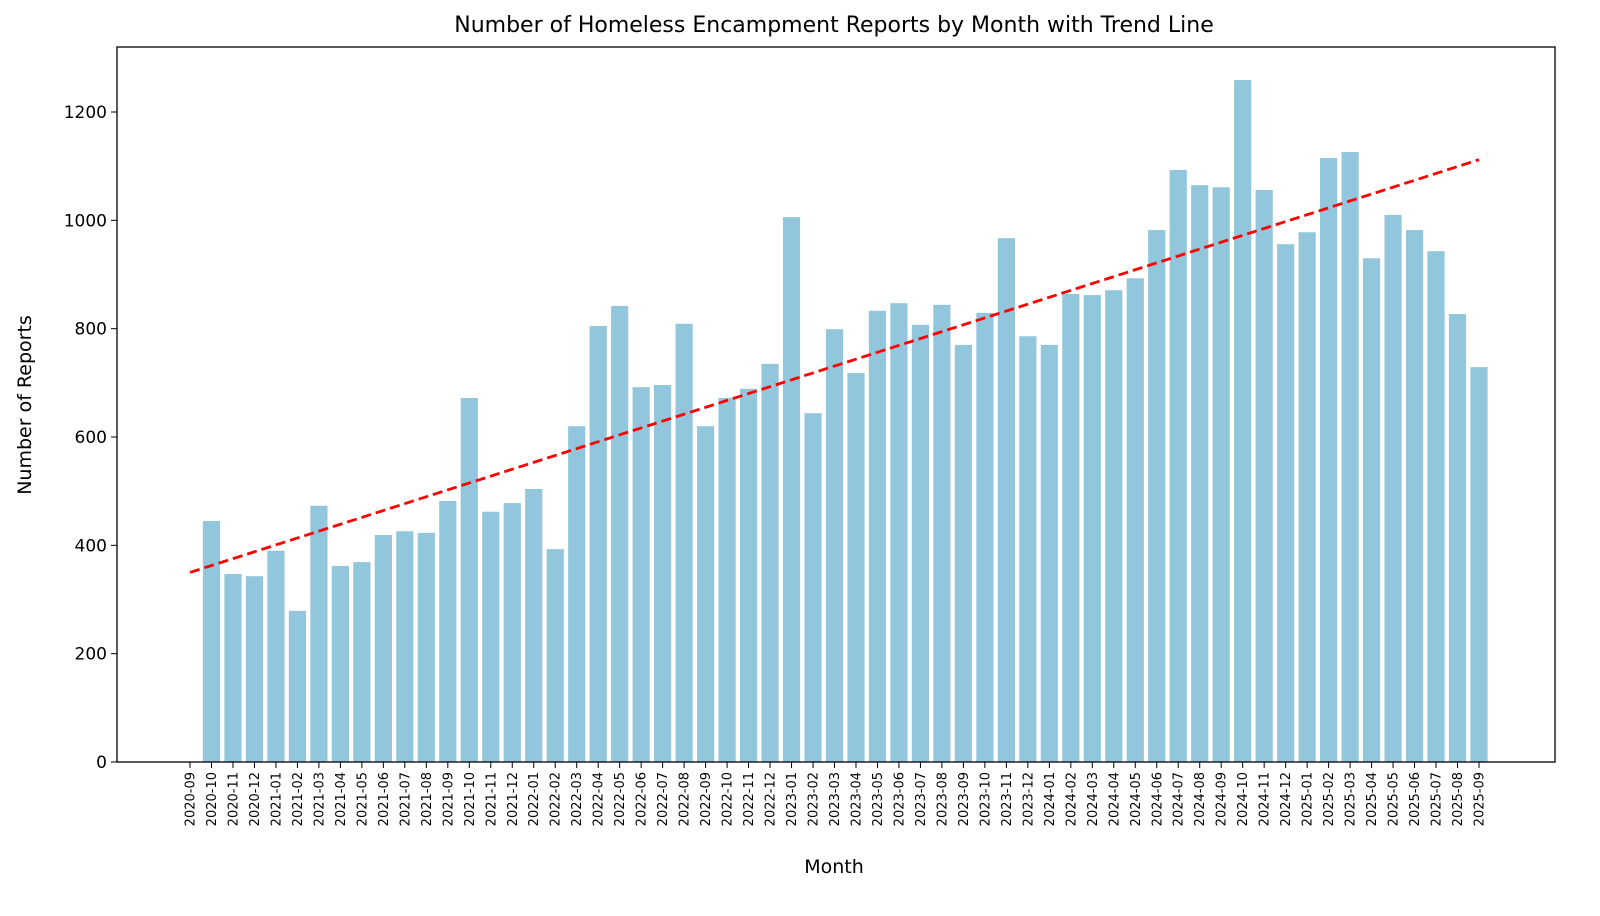  What do you see at coordinates (534, 799) in the screenshot?
I see `x-tick-label: 2022-01` at bounding box center [534, 799].